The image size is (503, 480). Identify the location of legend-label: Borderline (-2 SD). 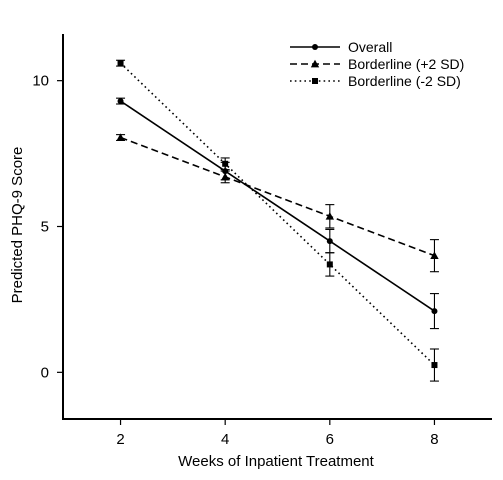
(404, 81).